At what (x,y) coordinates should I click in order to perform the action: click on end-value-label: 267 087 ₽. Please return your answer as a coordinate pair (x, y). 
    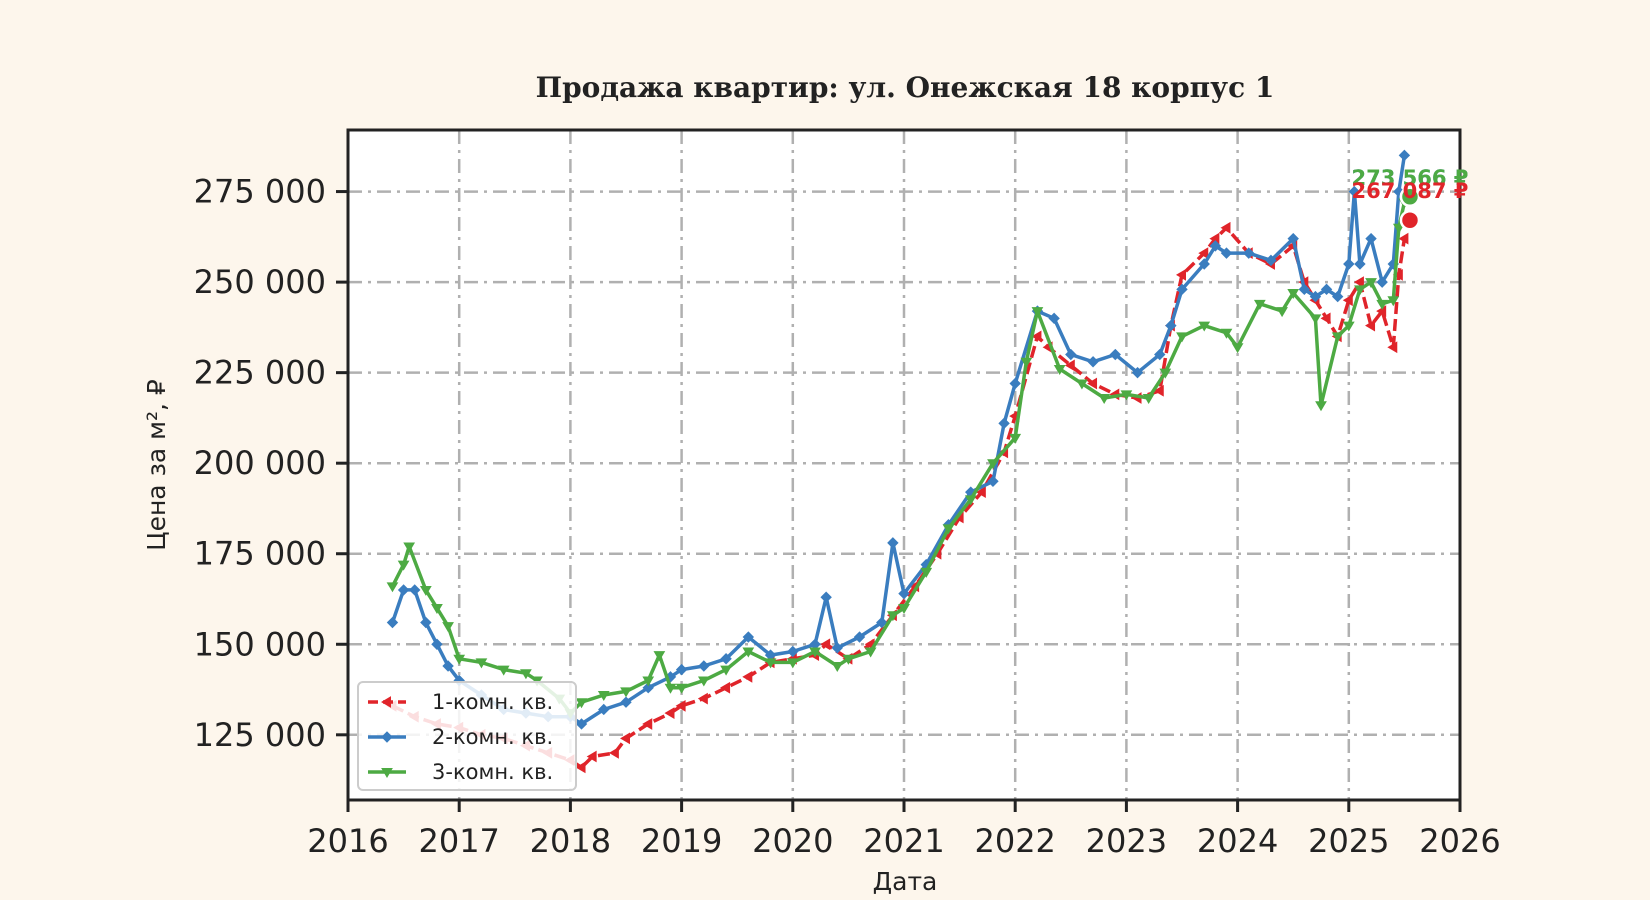
    Looking at the image, I should click on (1410, 191).